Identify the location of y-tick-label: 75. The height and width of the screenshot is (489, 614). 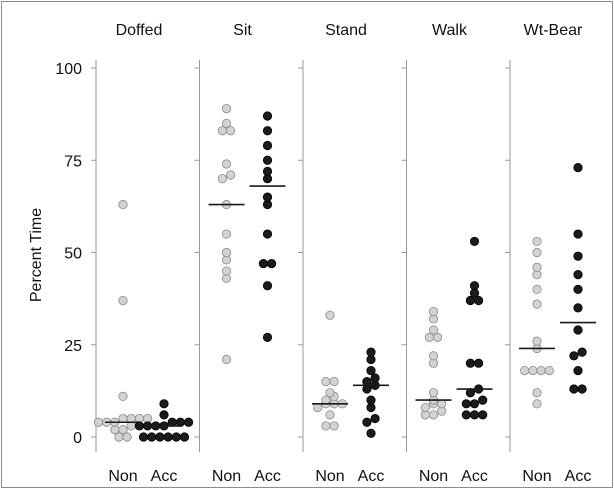
(73, 161).